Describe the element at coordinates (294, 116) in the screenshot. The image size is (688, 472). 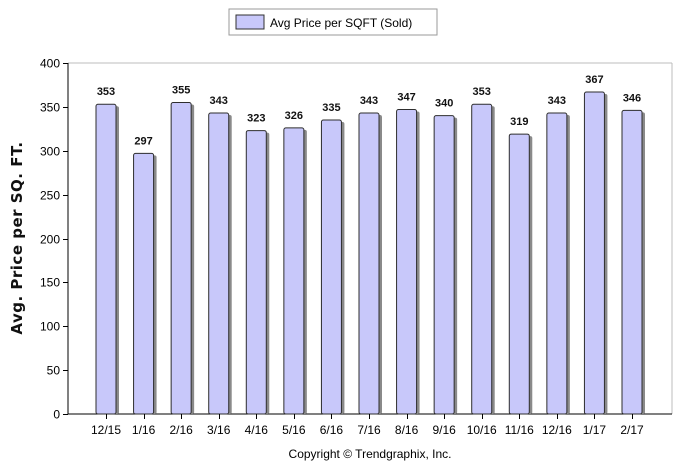
I see `bar-value-label: 326` at that location.